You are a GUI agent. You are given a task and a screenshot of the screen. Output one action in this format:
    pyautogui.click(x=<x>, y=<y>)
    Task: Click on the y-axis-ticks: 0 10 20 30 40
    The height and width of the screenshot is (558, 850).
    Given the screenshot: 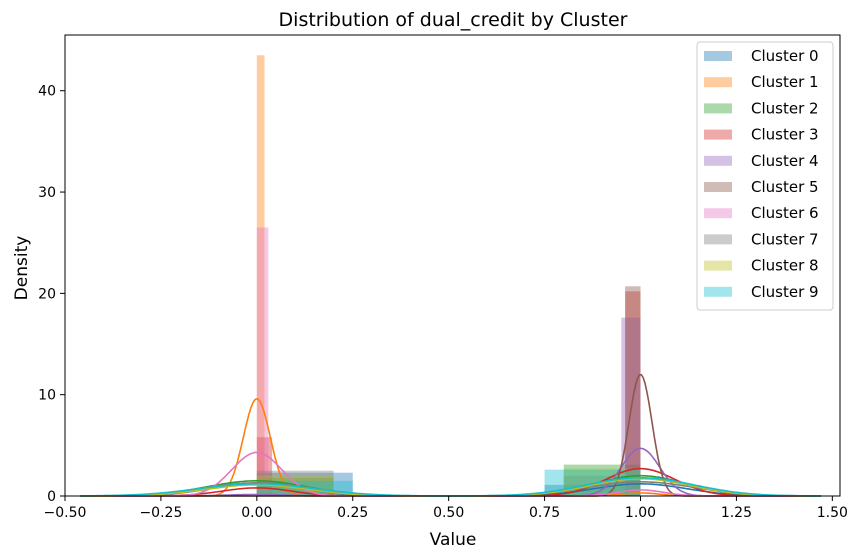 What is the action you would take?
    pyautogui.click(x=51, y=294)
    